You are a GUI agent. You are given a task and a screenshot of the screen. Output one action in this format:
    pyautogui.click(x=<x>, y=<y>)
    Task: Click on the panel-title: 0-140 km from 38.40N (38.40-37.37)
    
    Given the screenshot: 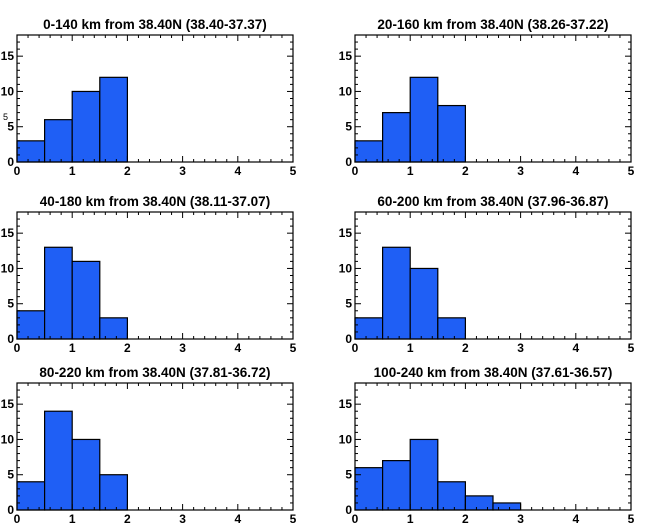 What is the action you would take?
    pyautogui.click(x=155, y=24)
    